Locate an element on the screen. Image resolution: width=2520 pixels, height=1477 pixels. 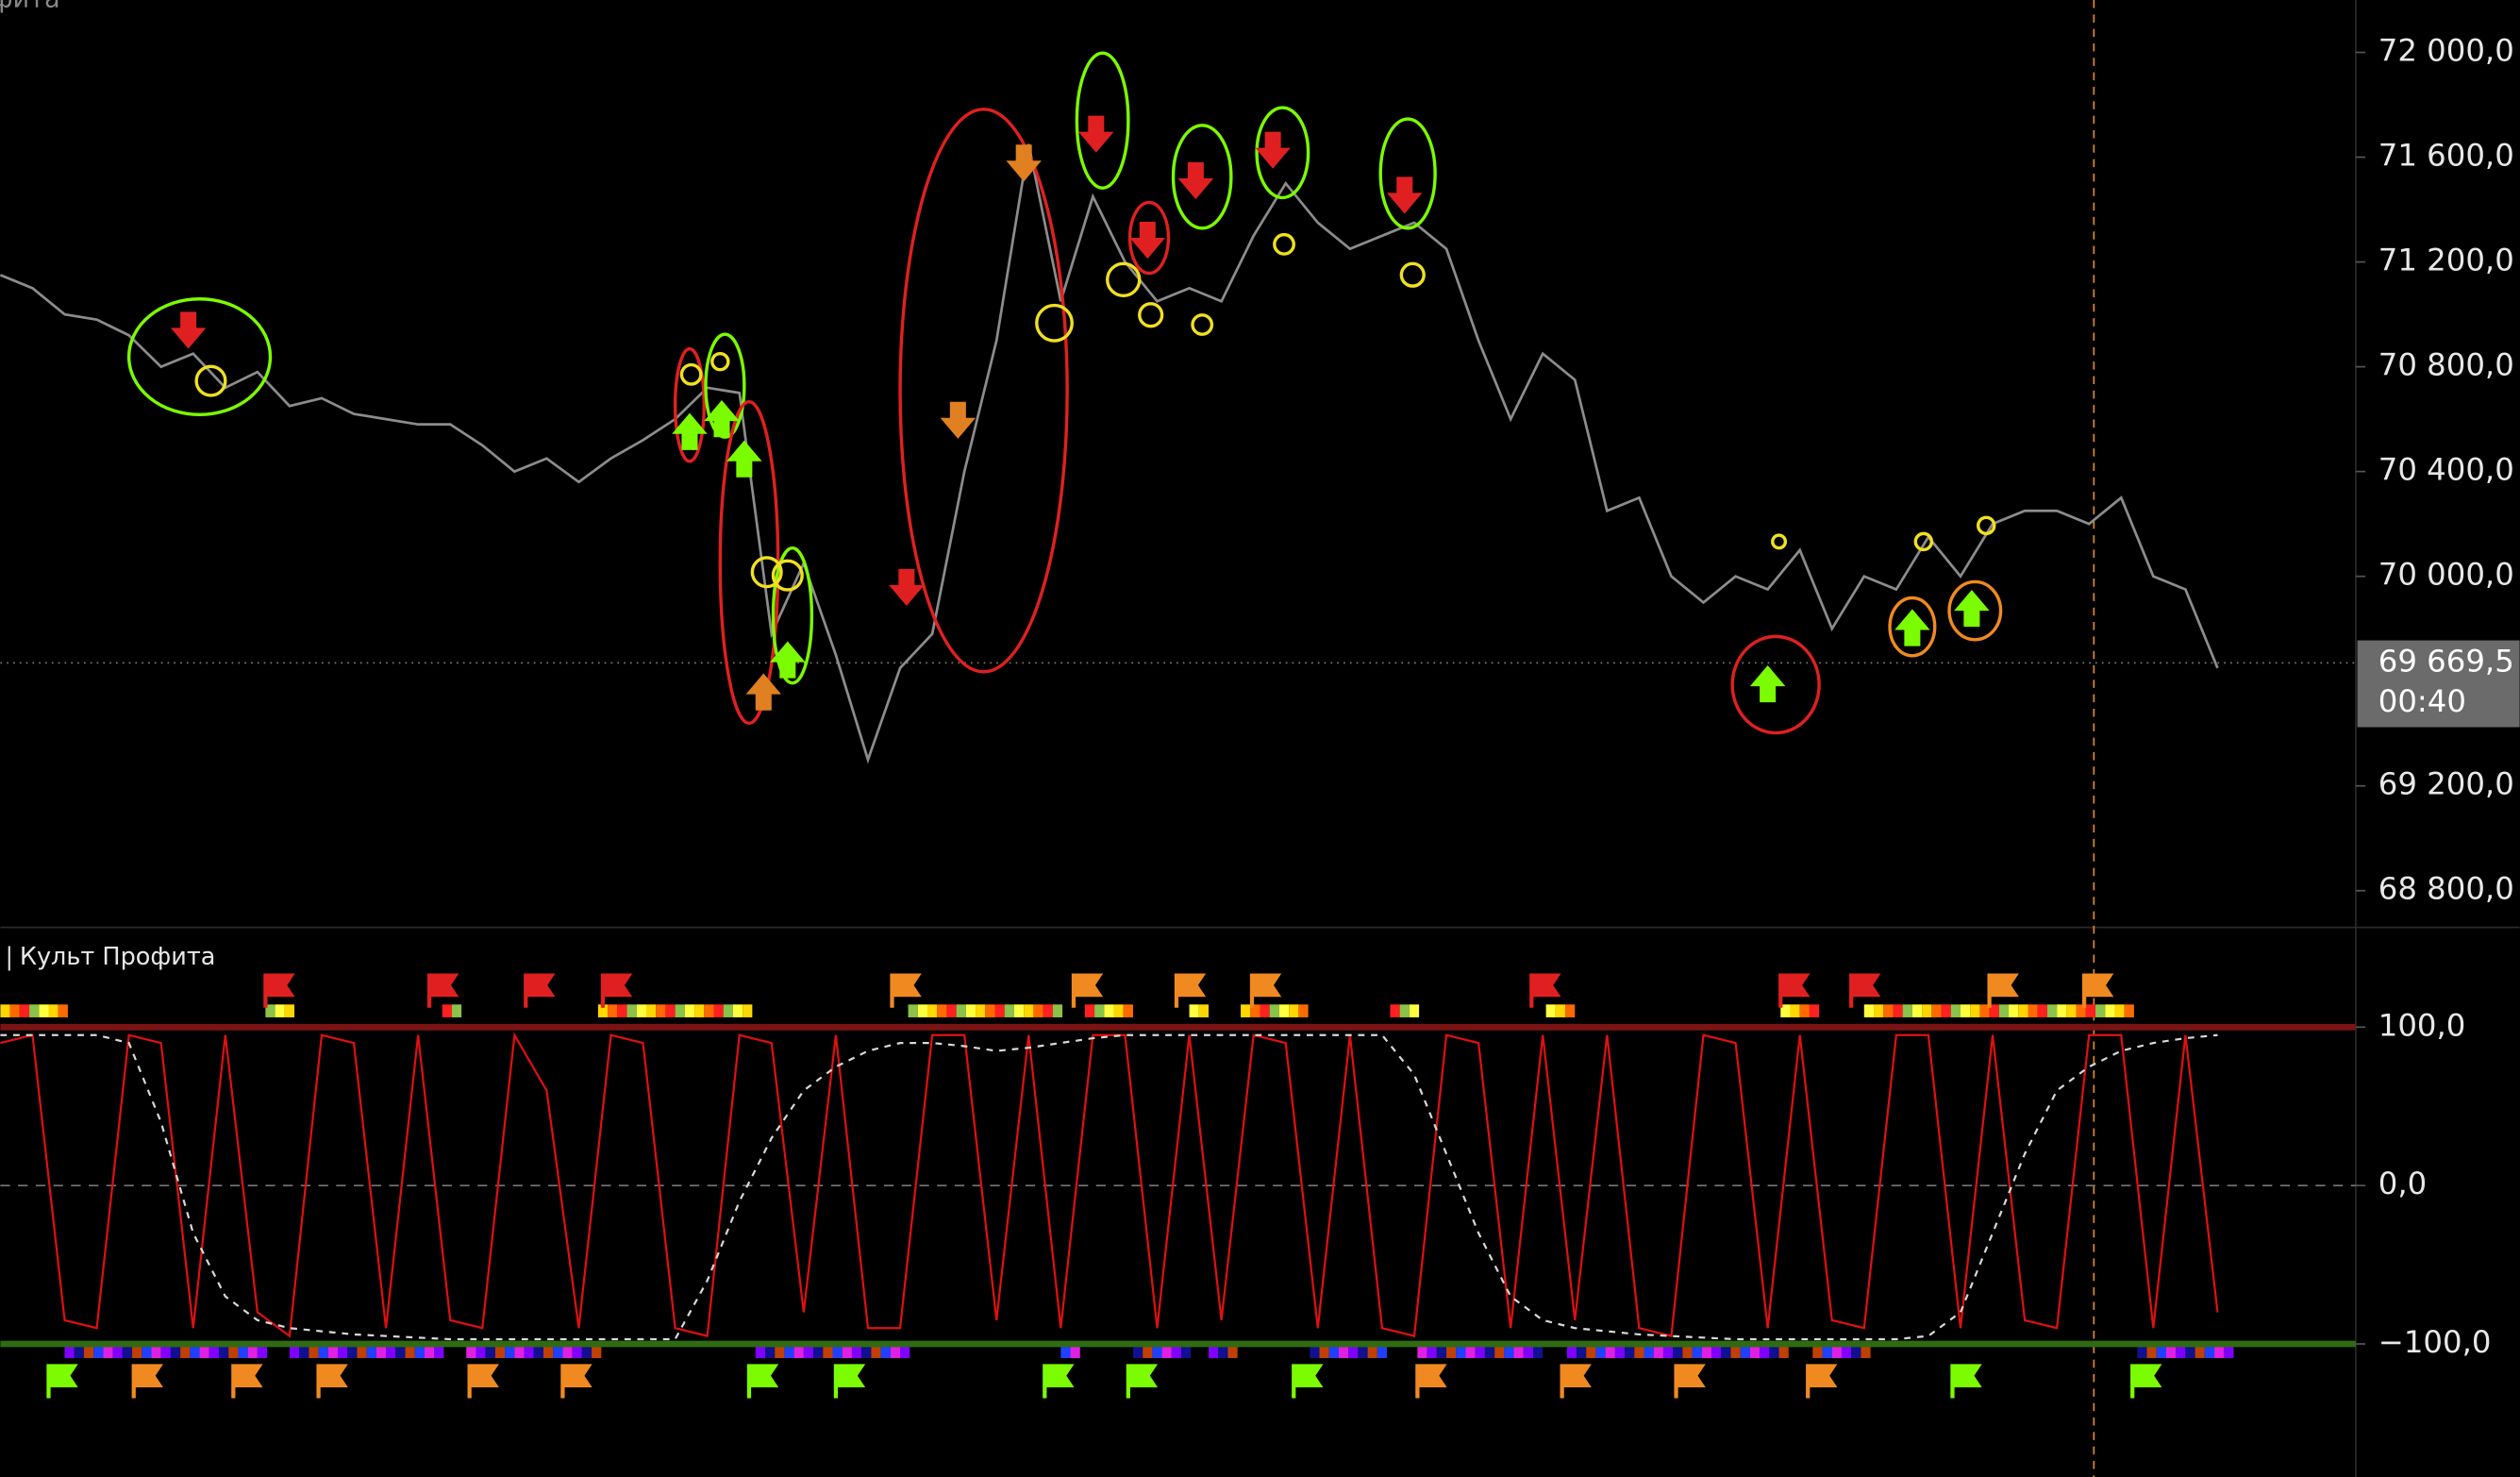
y-tick-label: 72 000,0 is located at coordinates (2446, 51).